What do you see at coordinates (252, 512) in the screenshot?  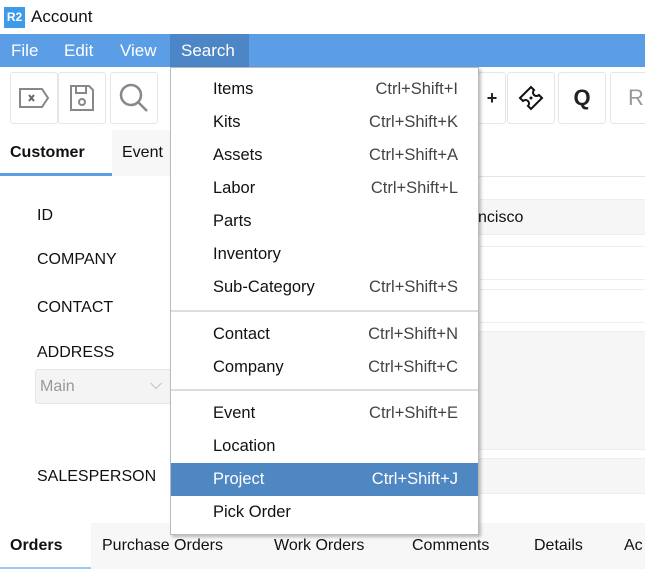 I see `menu-item-label: Pick Order` at bounding box center [252, 512].